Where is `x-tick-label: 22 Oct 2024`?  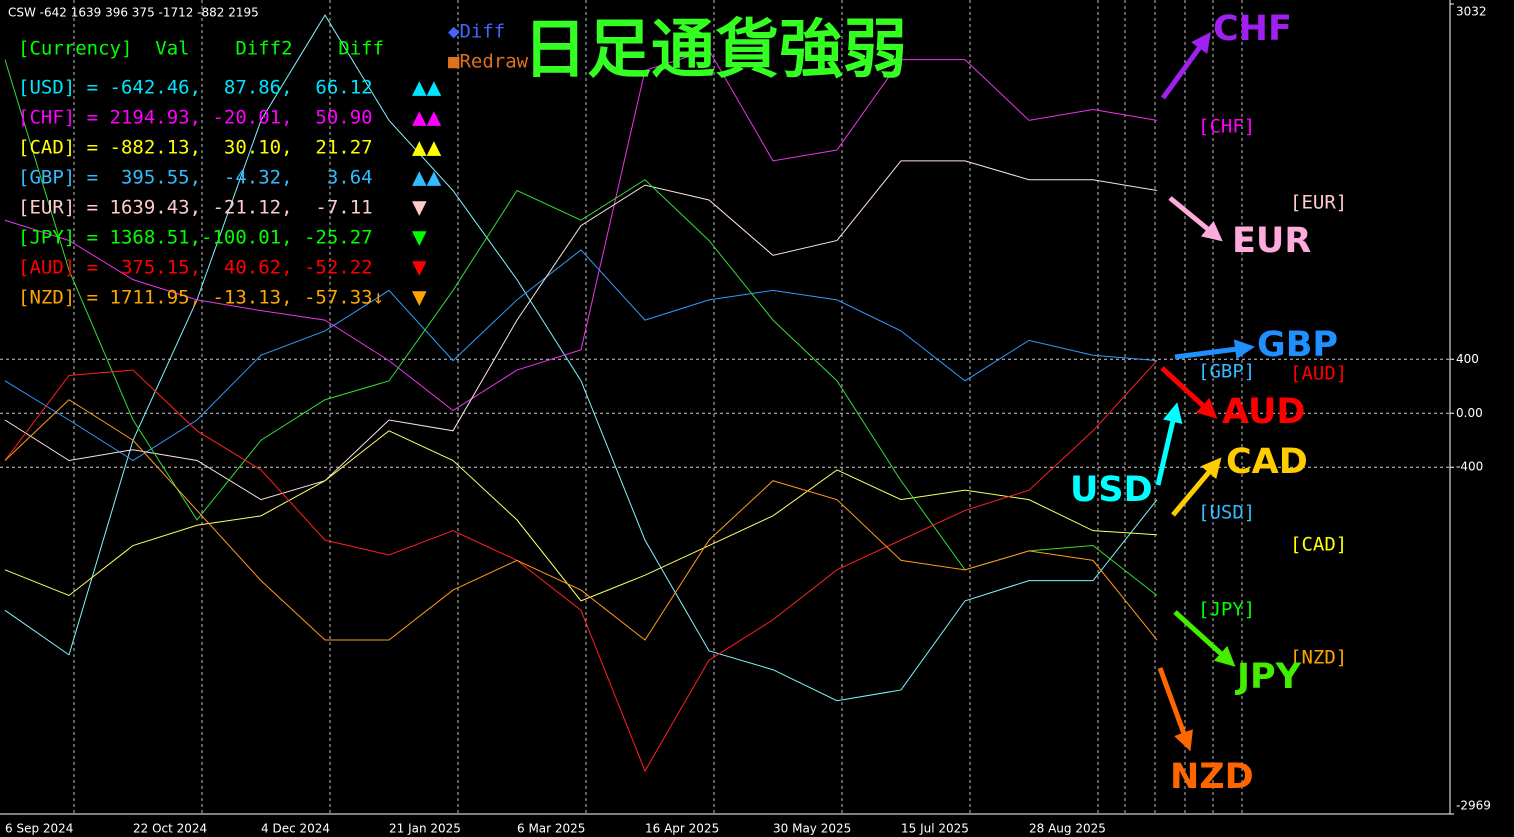 x-tick-label: 22 Oct 2024 is located at coordinates (170, 829).